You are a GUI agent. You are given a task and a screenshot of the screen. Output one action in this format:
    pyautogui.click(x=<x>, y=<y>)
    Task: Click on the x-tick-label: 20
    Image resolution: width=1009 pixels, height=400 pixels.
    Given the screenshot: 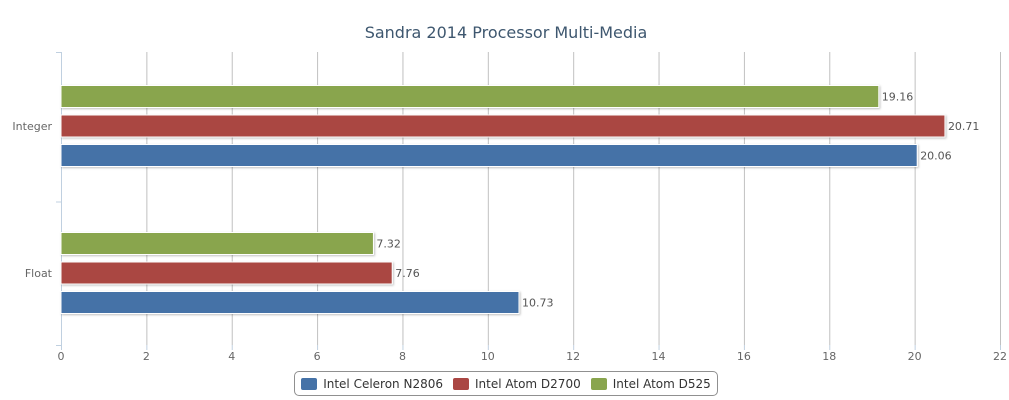 What is the action you would take?
    pyautogui.click(x=915, y=356)
    